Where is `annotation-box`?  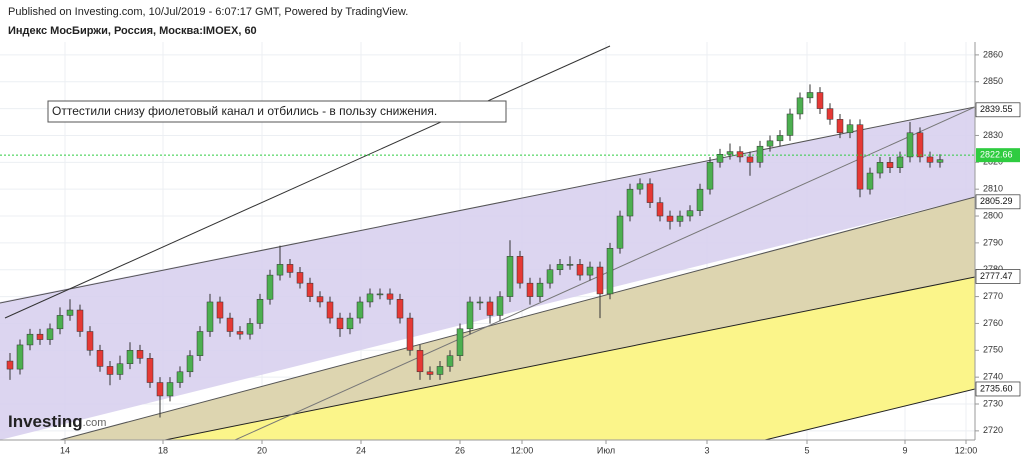 annotation-box is located at coordinates (277, 111).